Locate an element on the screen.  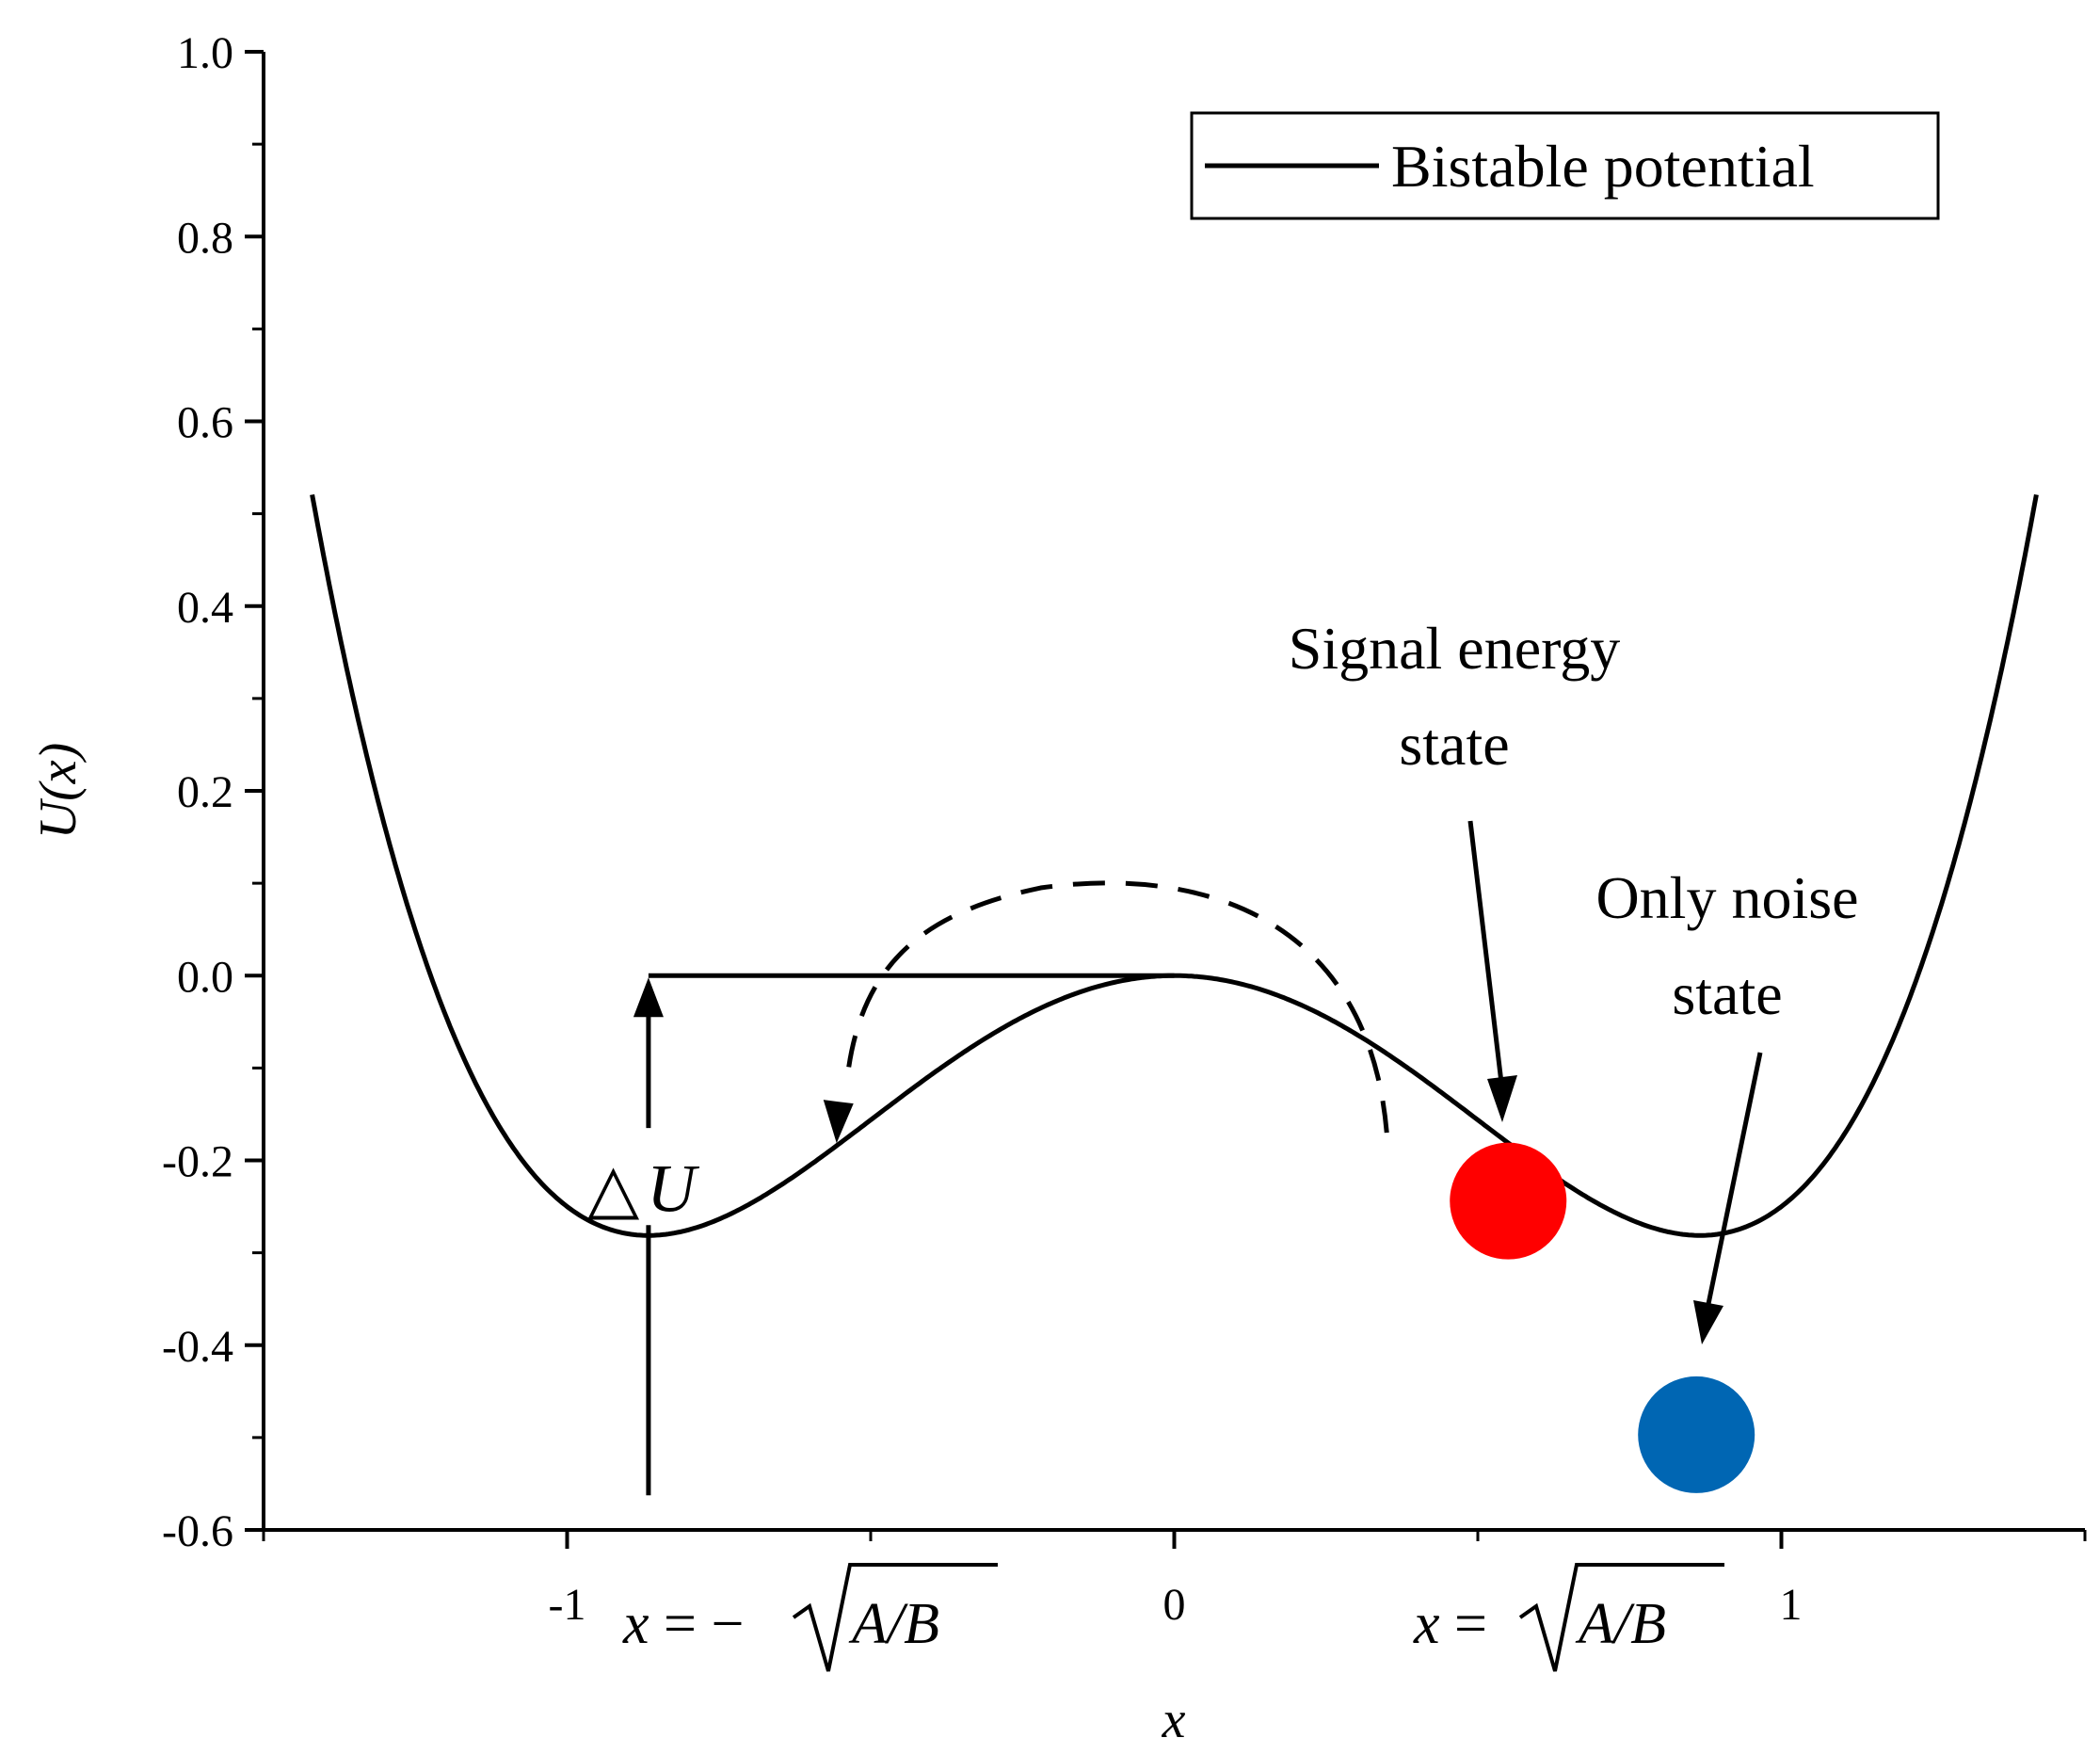
delta-u-var: U is located at coordinates (673, 1188).